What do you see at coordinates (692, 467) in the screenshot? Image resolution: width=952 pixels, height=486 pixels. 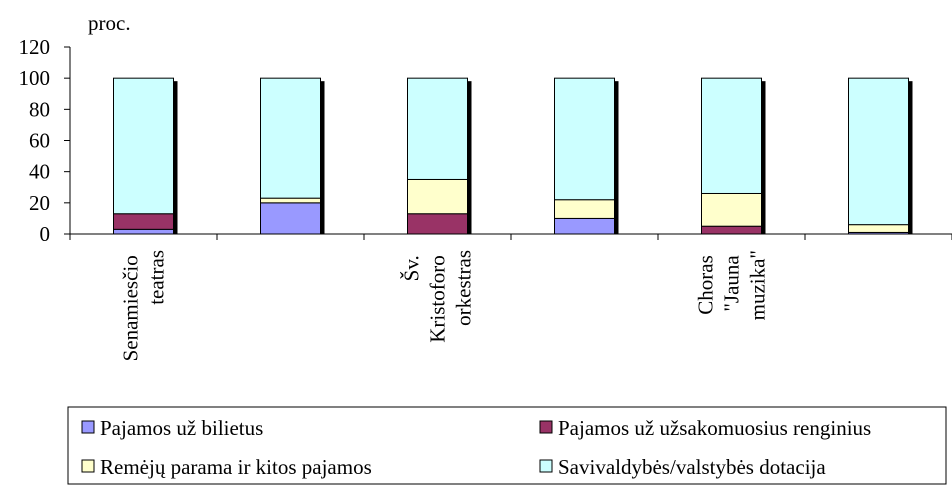 I see `legend-label: Savivaldybės/valstybės dotacija` at bounding box center [692, 467].